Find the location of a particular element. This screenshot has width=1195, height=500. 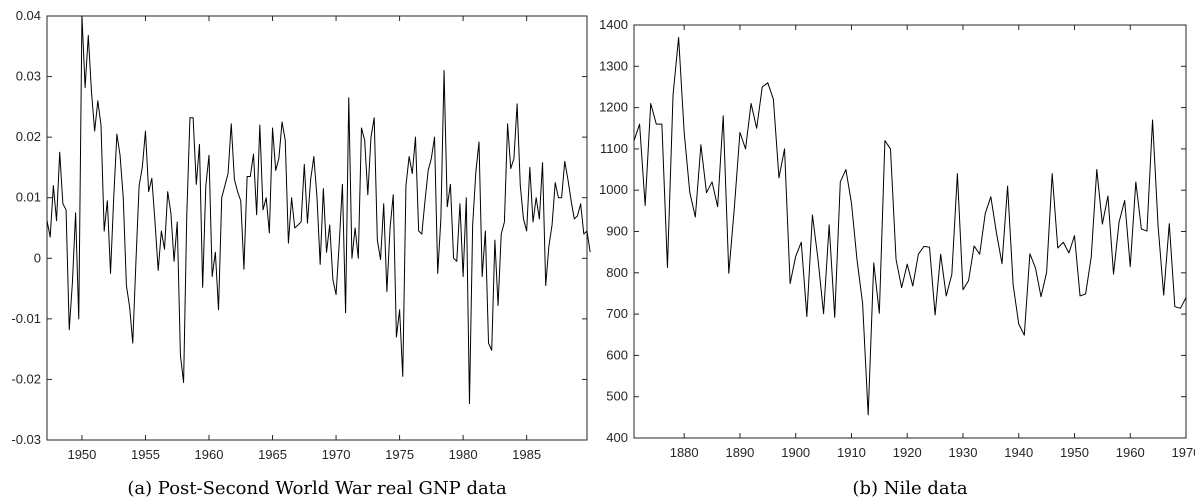

x-tick-label: 1930 is located at coordinates (963, 452).